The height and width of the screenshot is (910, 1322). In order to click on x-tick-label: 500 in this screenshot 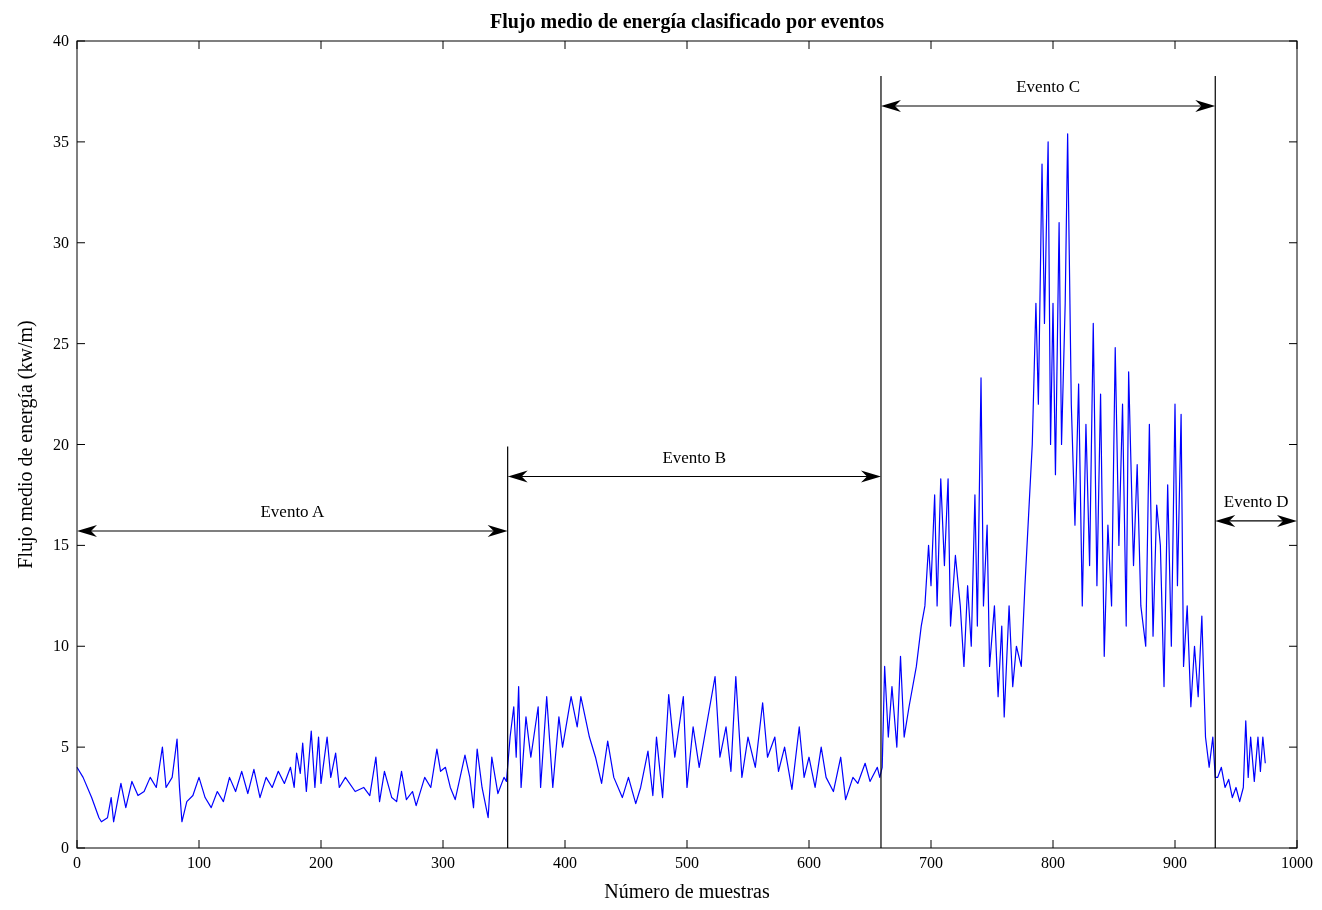, I will do `click(687, 862)`.